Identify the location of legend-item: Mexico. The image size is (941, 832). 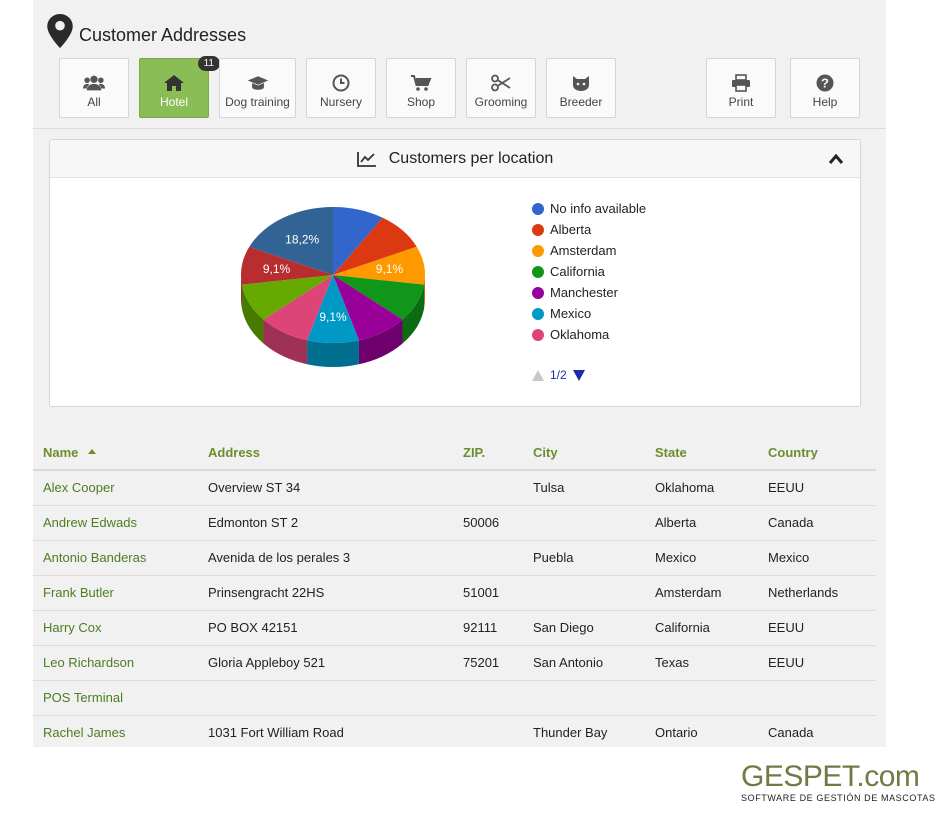
(589, 313).